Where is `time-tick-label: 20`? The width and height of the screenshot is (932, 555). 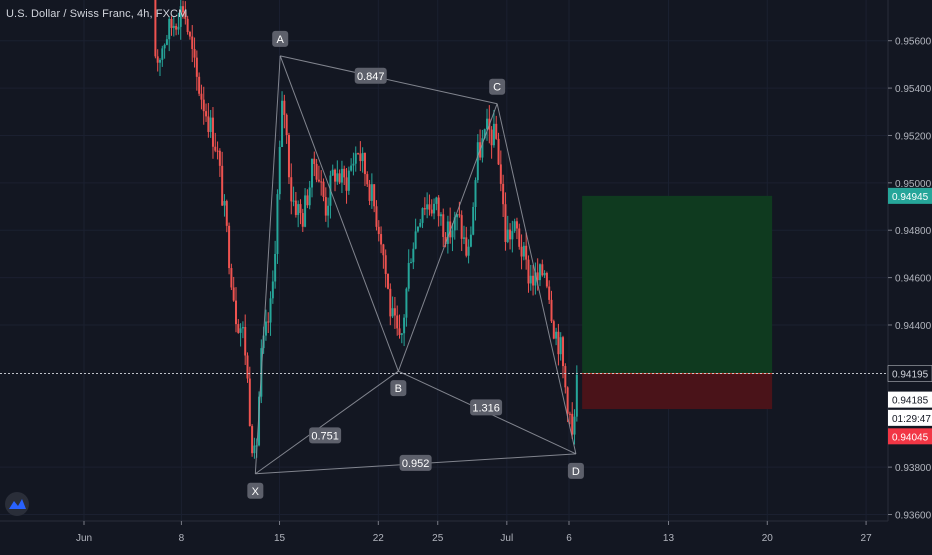
time-tick-label: 20 is located at coordinates (768, 538).